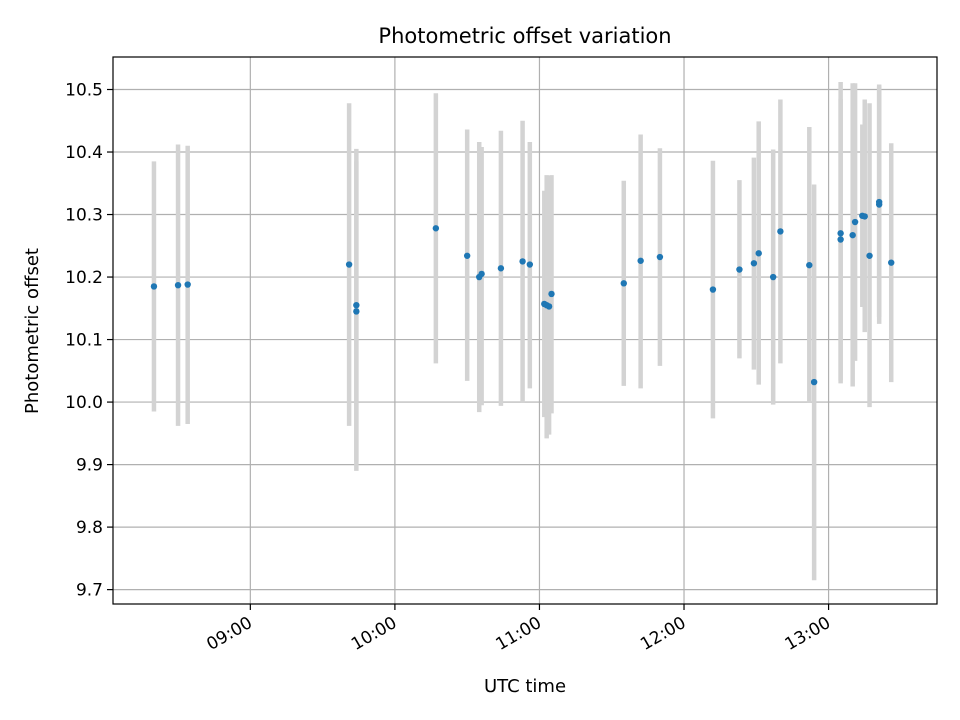  Describe the element at coordinates (89, 591) in the screenshot. I see `y-tick-label: 9.7` at that location.